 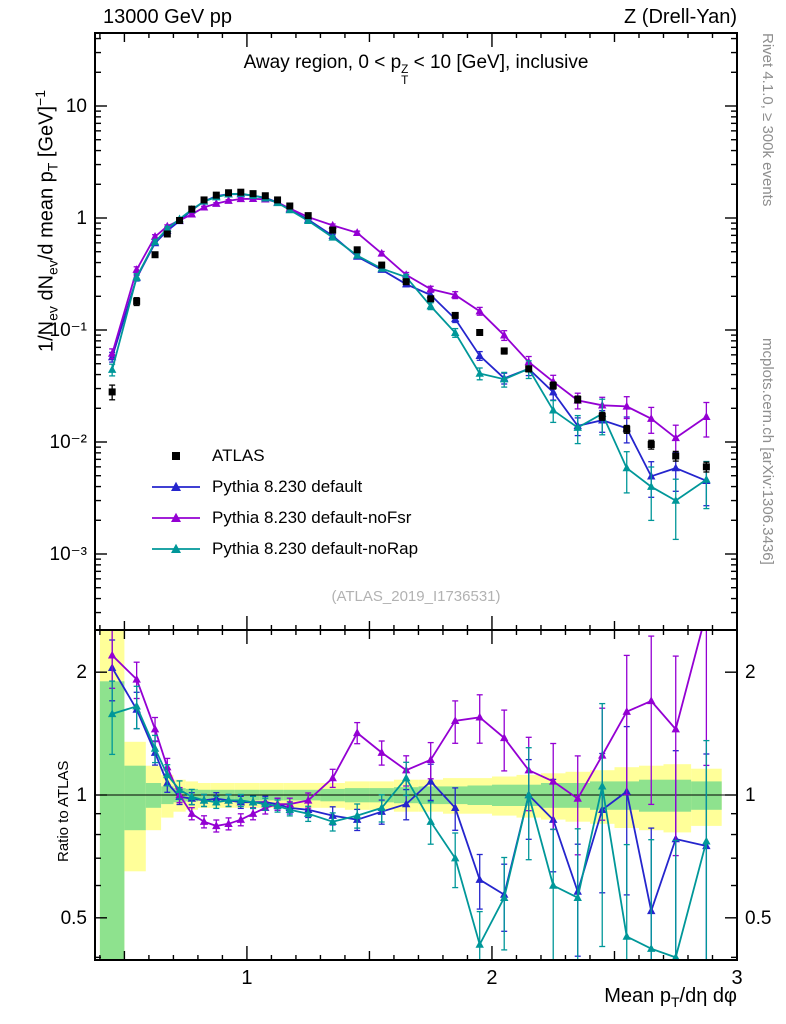 I want to click on process-label: Z (Drell-Yan), so click(x=680, y=17).